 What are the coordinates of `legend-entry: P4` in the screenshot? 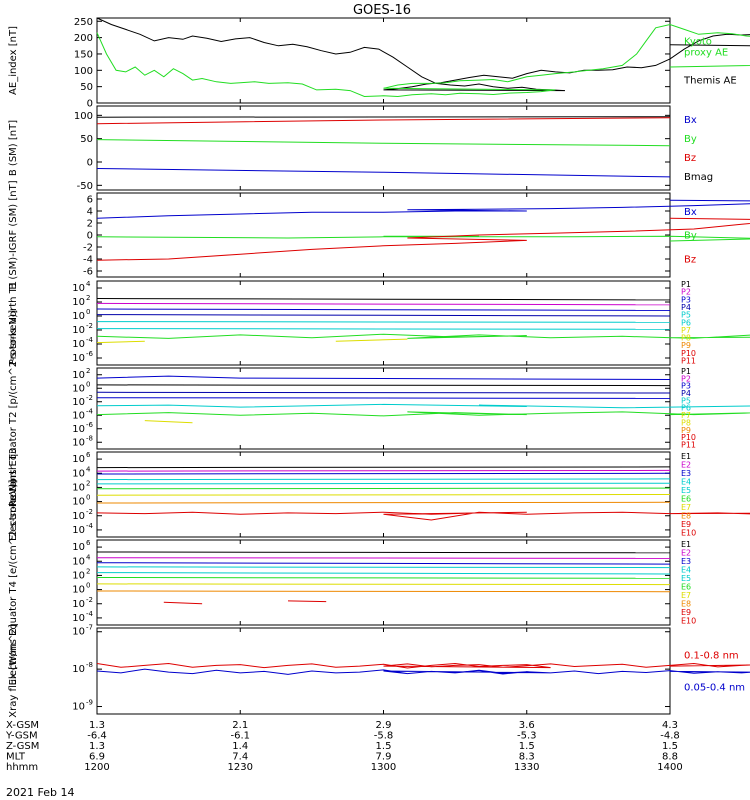 It's located at (686, 393).